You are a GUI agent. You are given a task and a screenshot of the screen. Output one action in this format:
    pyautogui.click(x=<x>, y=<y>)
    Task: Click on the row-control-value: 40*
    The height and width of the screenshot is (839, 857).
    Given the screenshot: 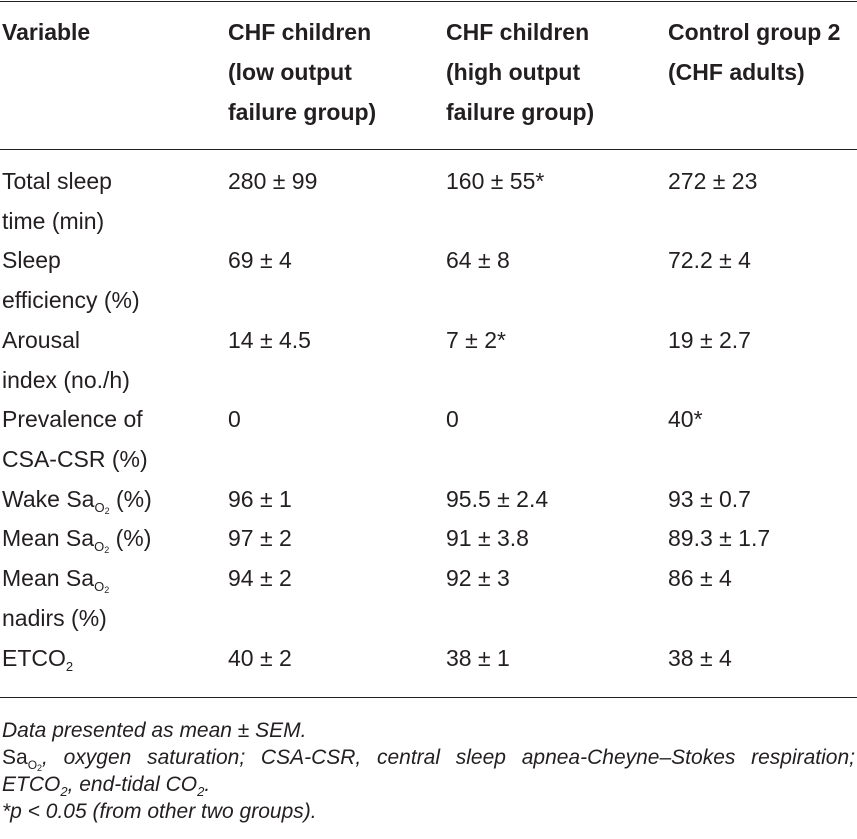 What is the action you would take?
    pyautogui.click(x=685, y=419)
    